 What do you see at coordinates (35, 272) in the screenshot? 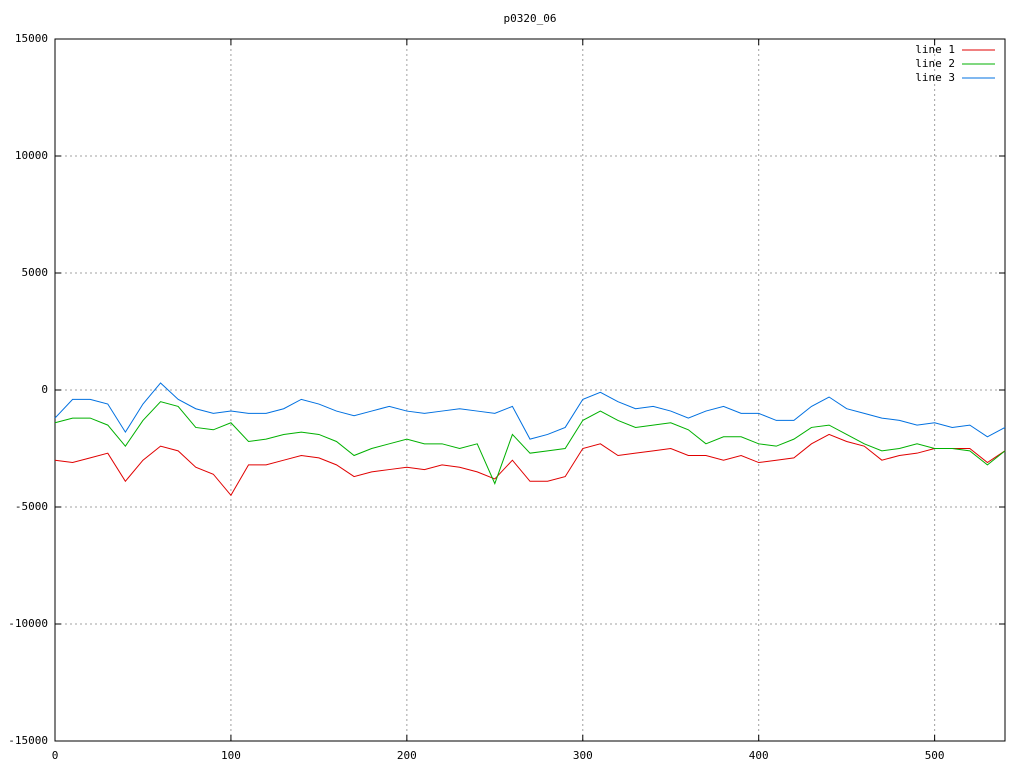
I see `y-tick-label: 5000` at bounding box center [35, 272].